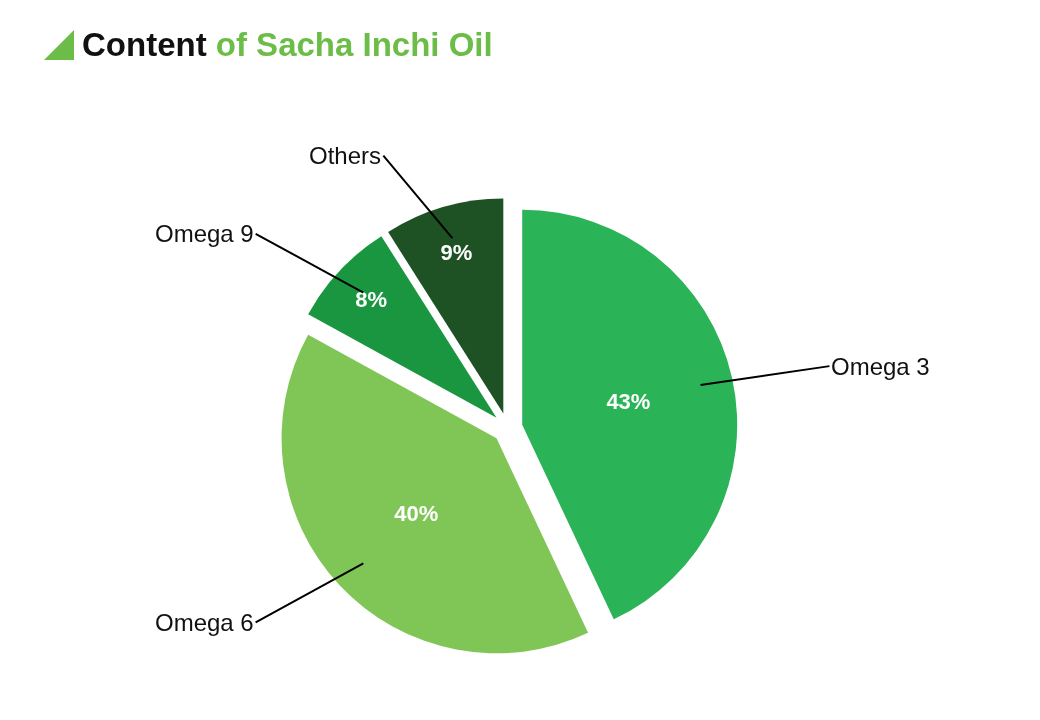 The height and width of the screenshot is (720, 1040). Describe the element at coordinates (880, 366) in the screenshot. I see `slice-label: Omega 3` at that location.